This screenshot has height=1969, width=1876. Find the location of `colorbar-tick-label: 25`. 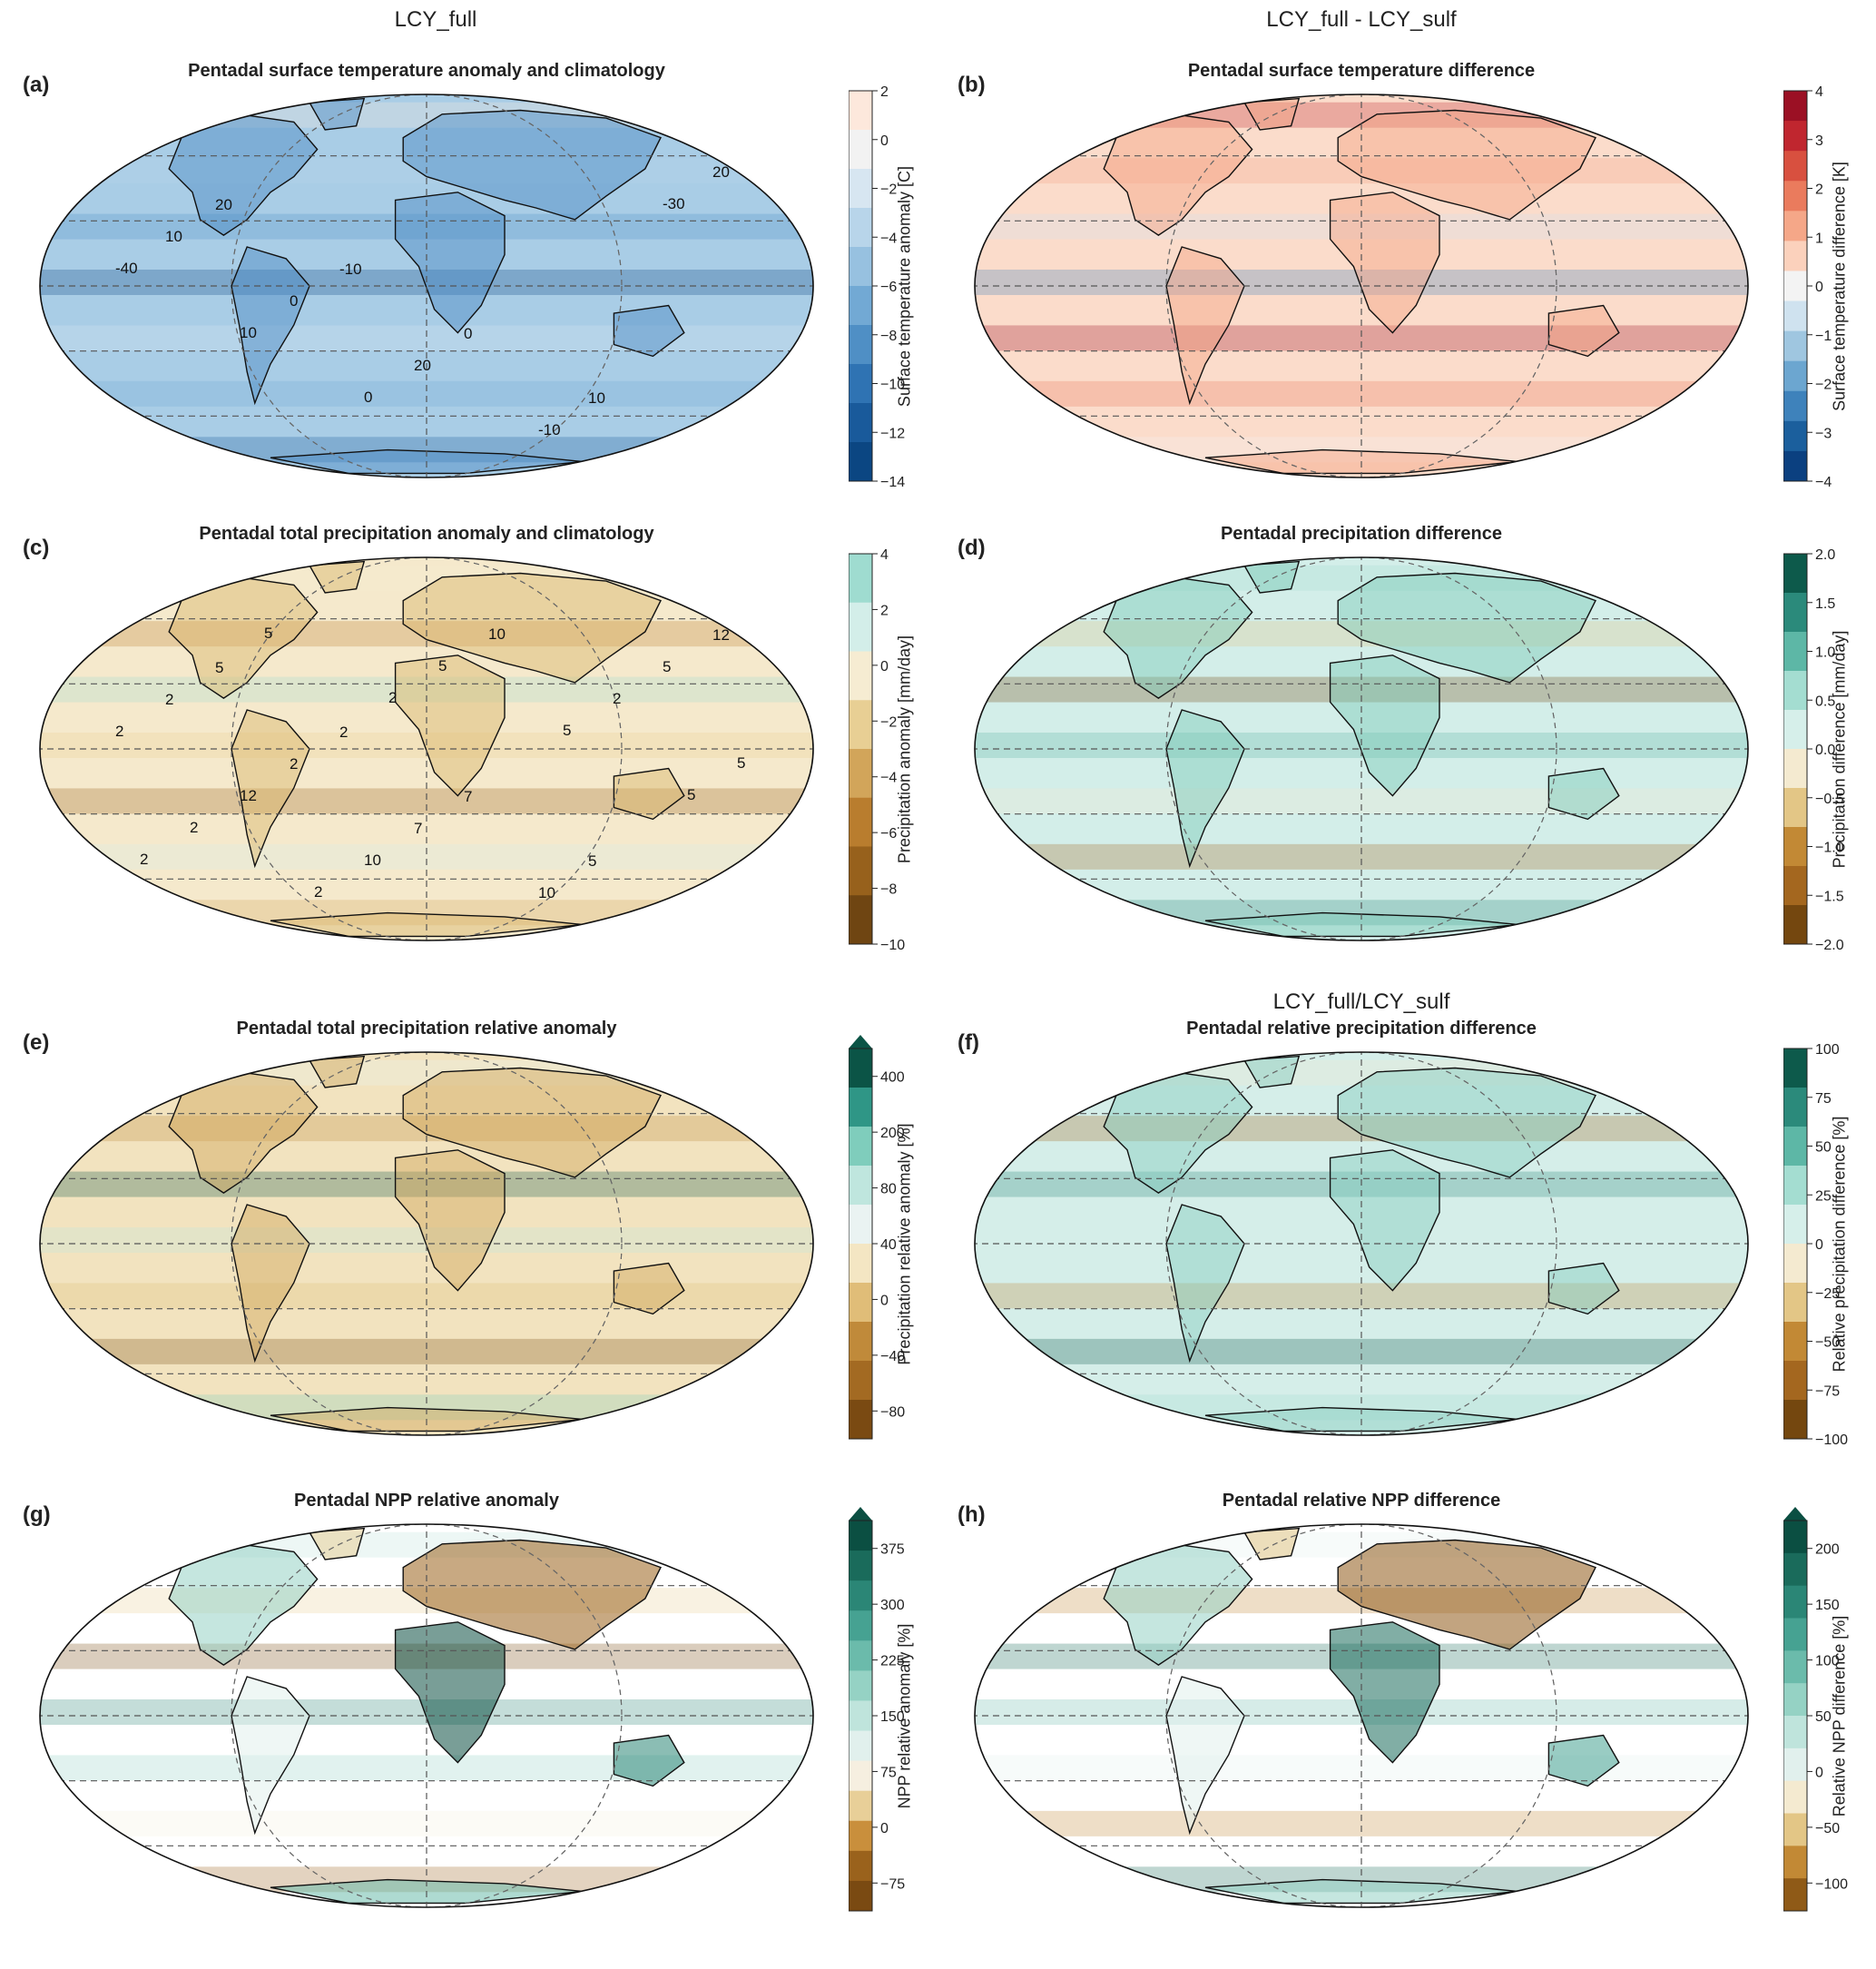

colorbar-tick-label: 25 is located at coordinates (1823, 1196).